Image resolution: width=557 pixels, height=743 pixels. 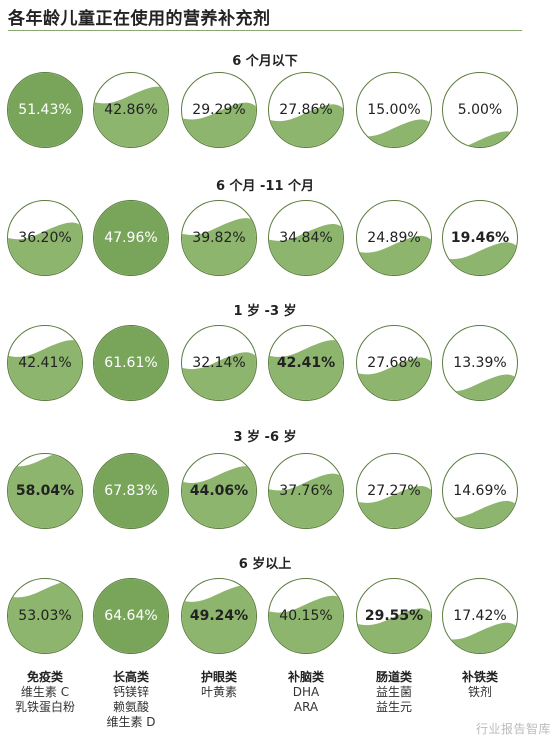 I want to click on bubble-mark: 24.89%, so click(x=394, y=238).